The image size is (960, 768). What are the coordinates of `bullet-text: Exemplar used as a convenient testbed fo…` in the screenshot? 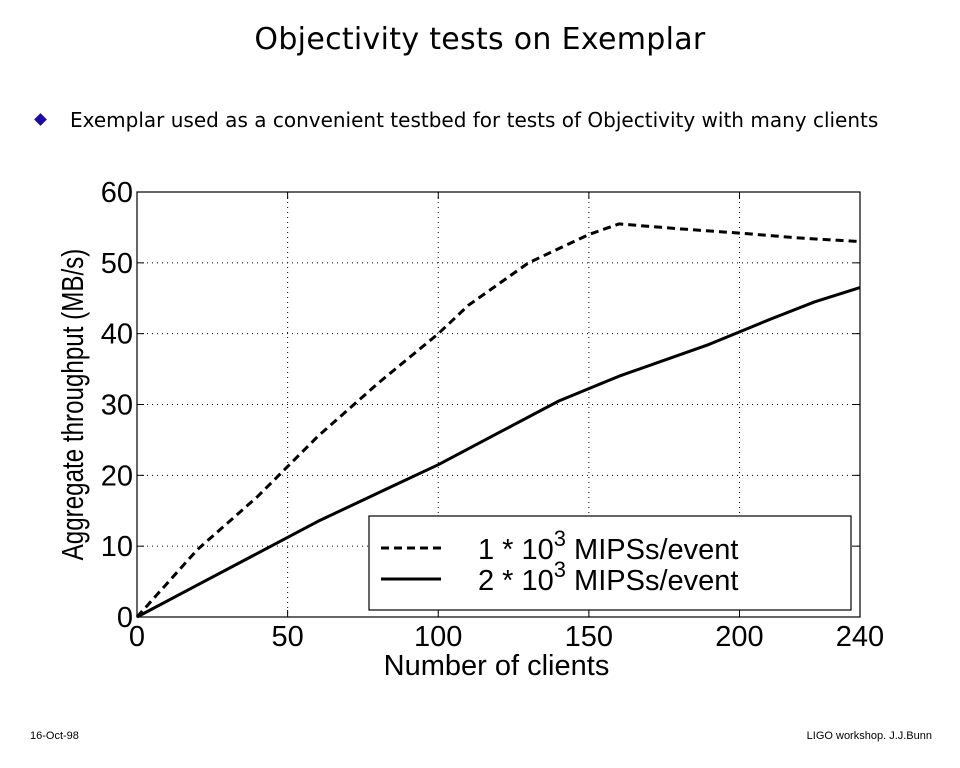 It's located at (474, 120).